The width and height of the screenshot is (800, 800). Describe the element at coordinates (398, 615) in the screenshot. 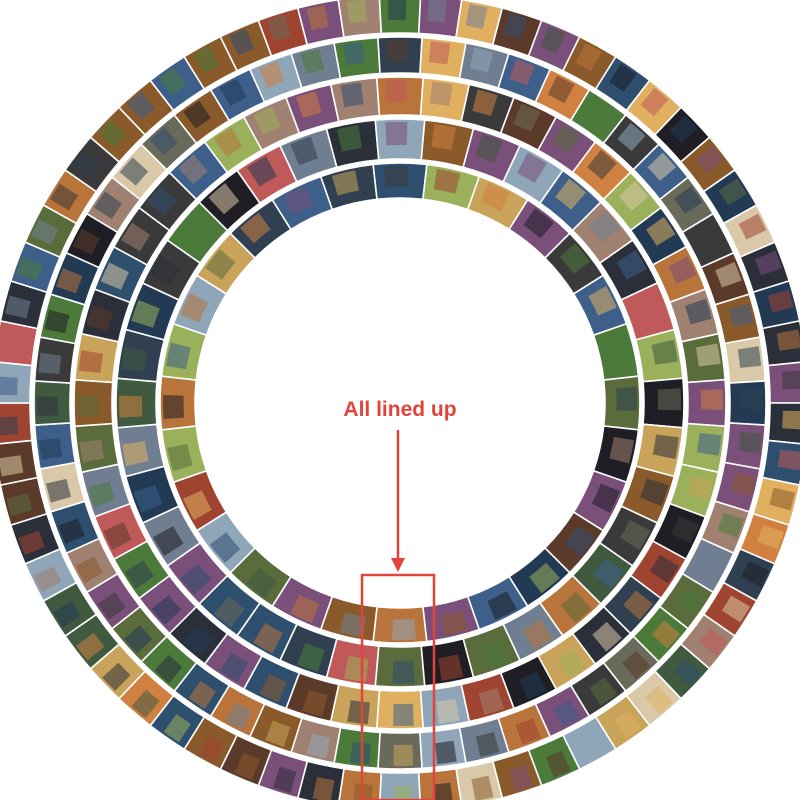

I see `annotation-callout` at that location.